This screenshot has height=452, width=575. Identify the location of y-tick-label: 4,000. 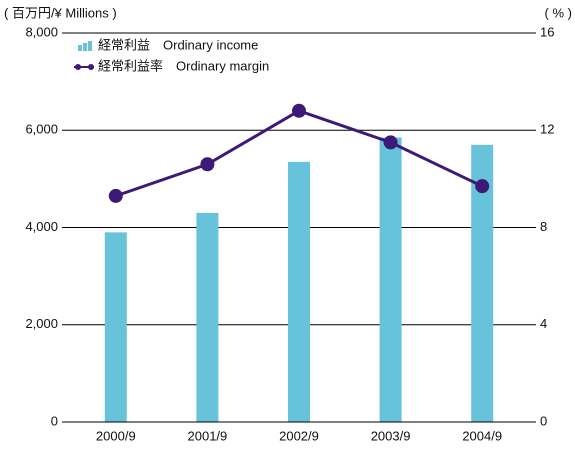
(41, 226).